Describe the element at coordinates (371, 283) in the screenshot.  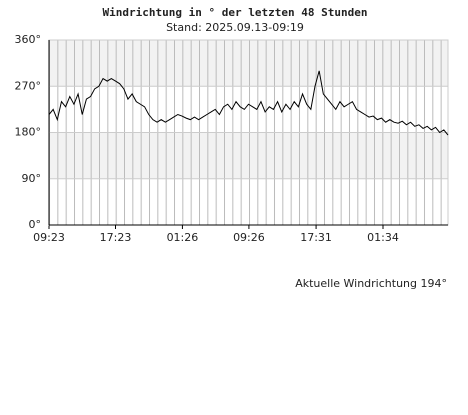
I see `annotation: Aktuelle Windrichtung 194°` at that location.